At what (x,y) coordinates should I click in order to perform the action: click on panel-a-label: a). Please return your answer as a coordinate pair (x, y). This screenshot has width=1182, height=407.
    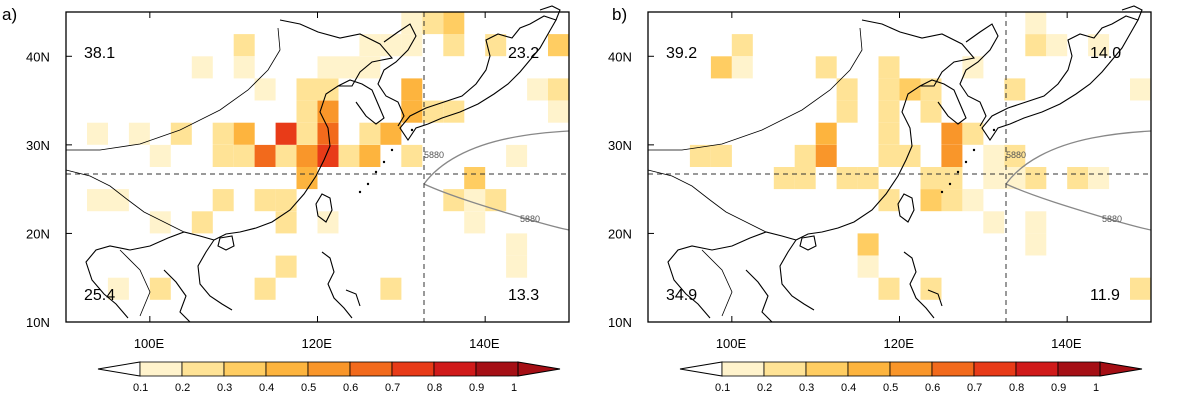
    Looking at the image, I should click on (9, 14).